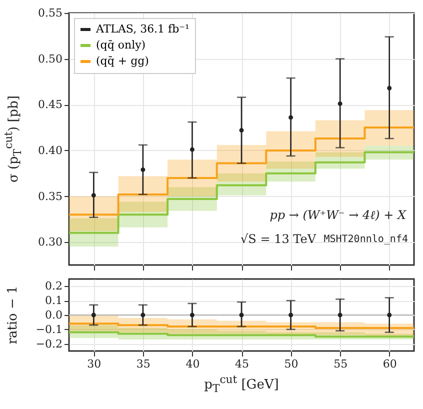 This screenshot has width=423, height=409. I want to click on x-tick-label: 30, so click(94, 364).